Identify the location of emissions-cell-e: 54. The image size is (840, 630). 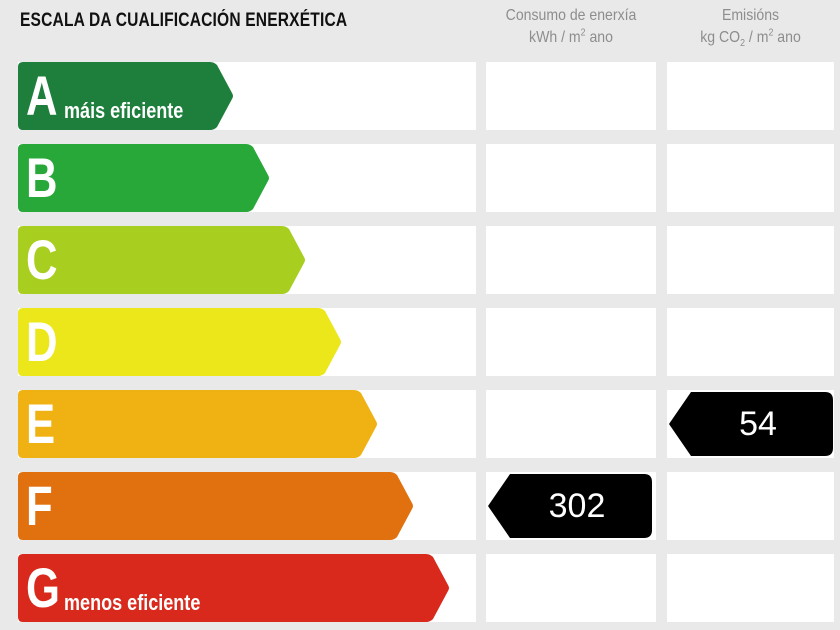
(750, 424).